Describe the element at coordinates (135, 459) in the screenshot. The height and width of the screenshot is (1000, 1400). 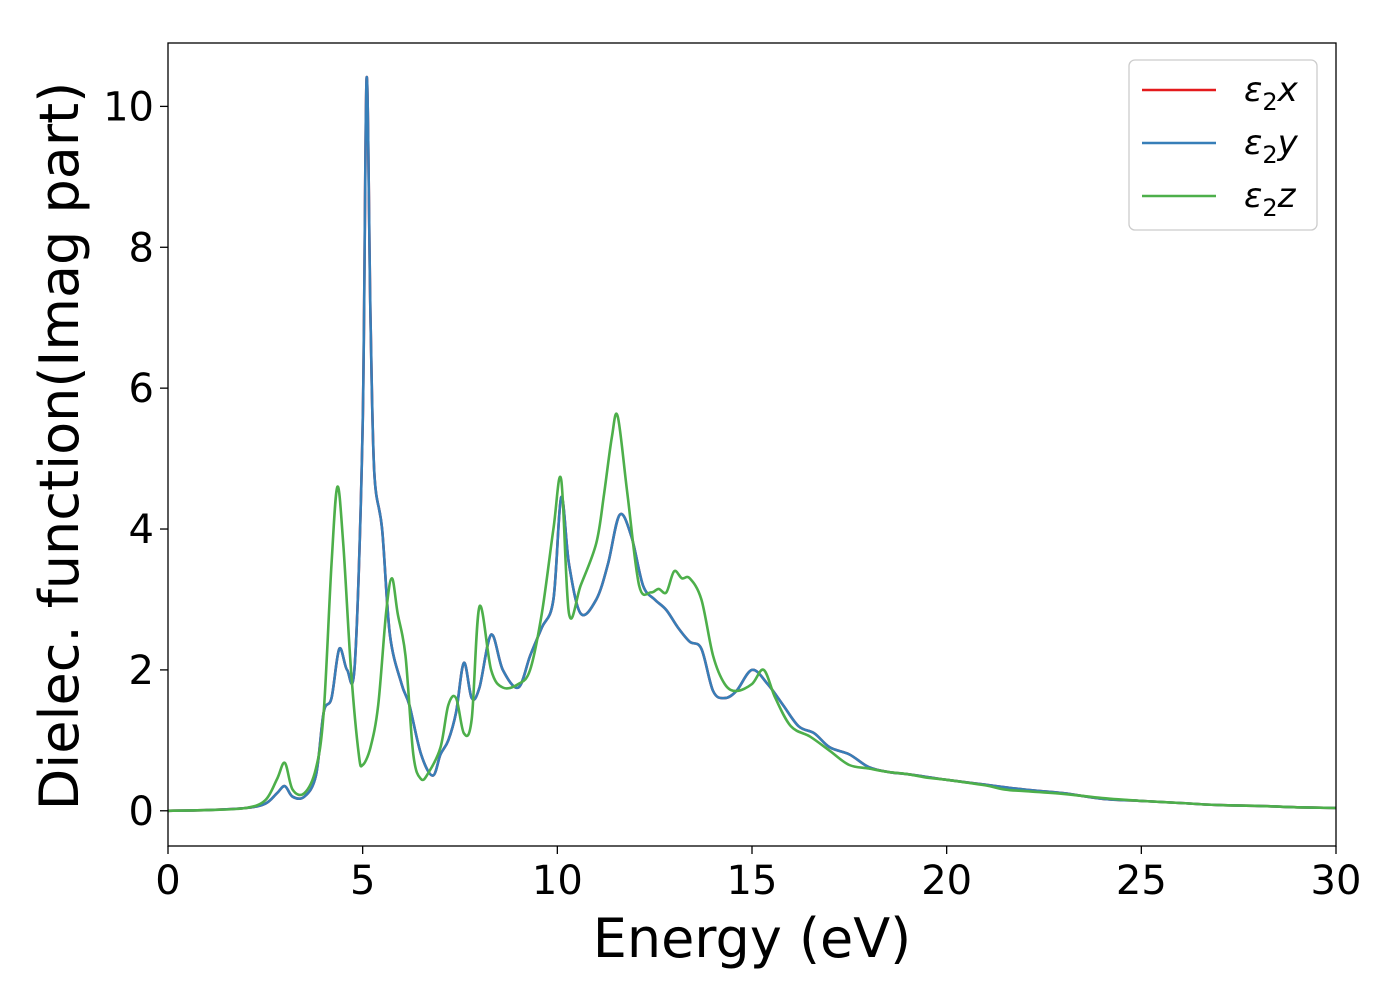
I see `y-axis: 0 2 4 6 8 10` at that location.